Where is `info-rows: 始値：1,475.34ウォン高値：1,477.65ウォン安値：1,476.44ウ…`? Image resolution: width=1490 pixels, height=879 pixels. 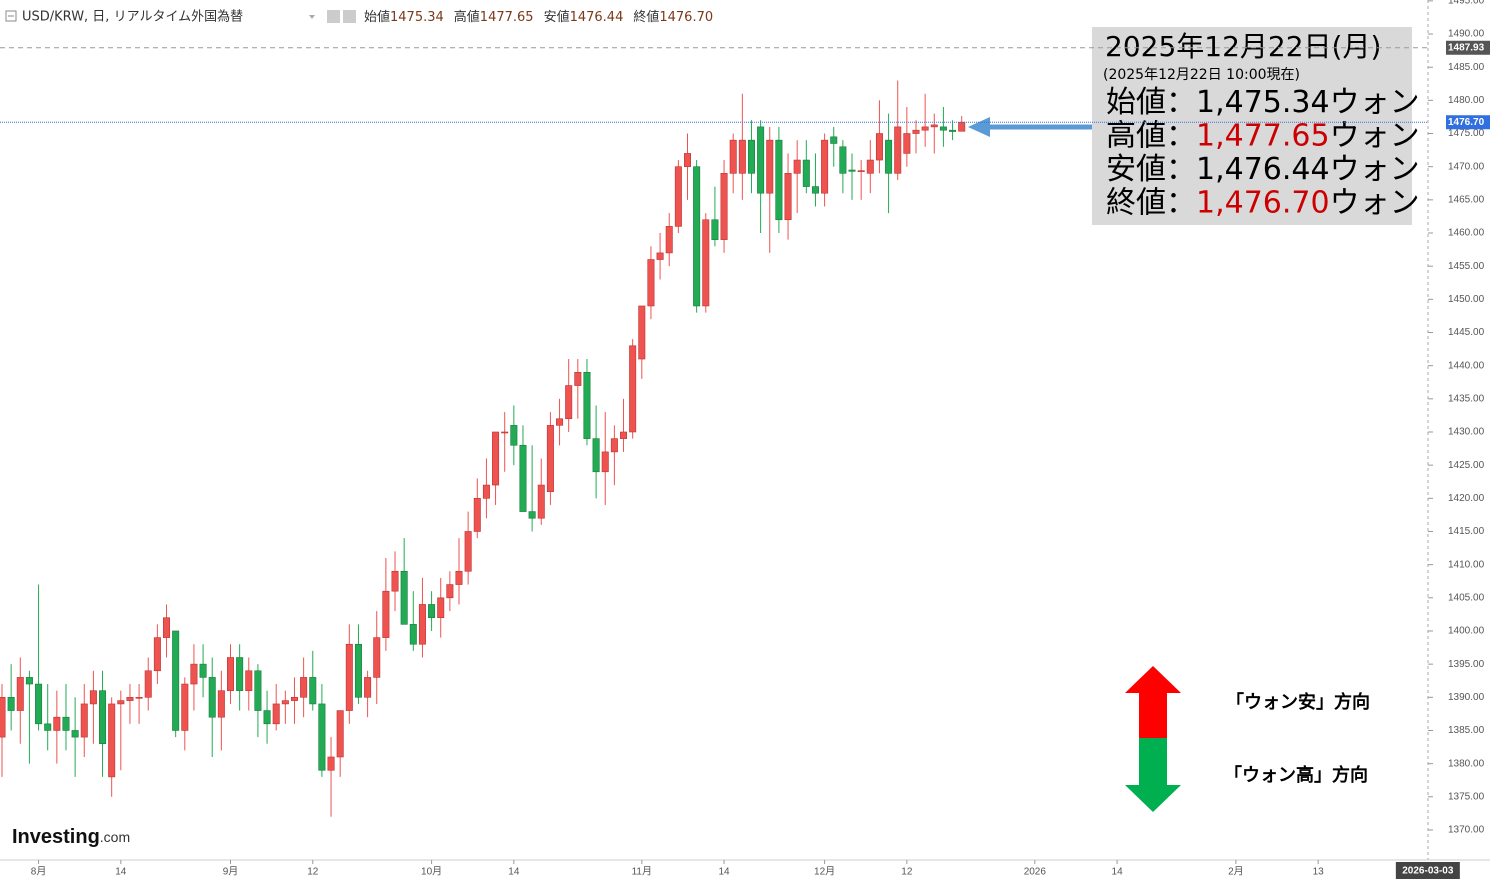
info-rows: 始値：1,475.34ウォン高値：1,477.65ウォン安値：1,476.44ウ… is located at coordinates (1263, 153).